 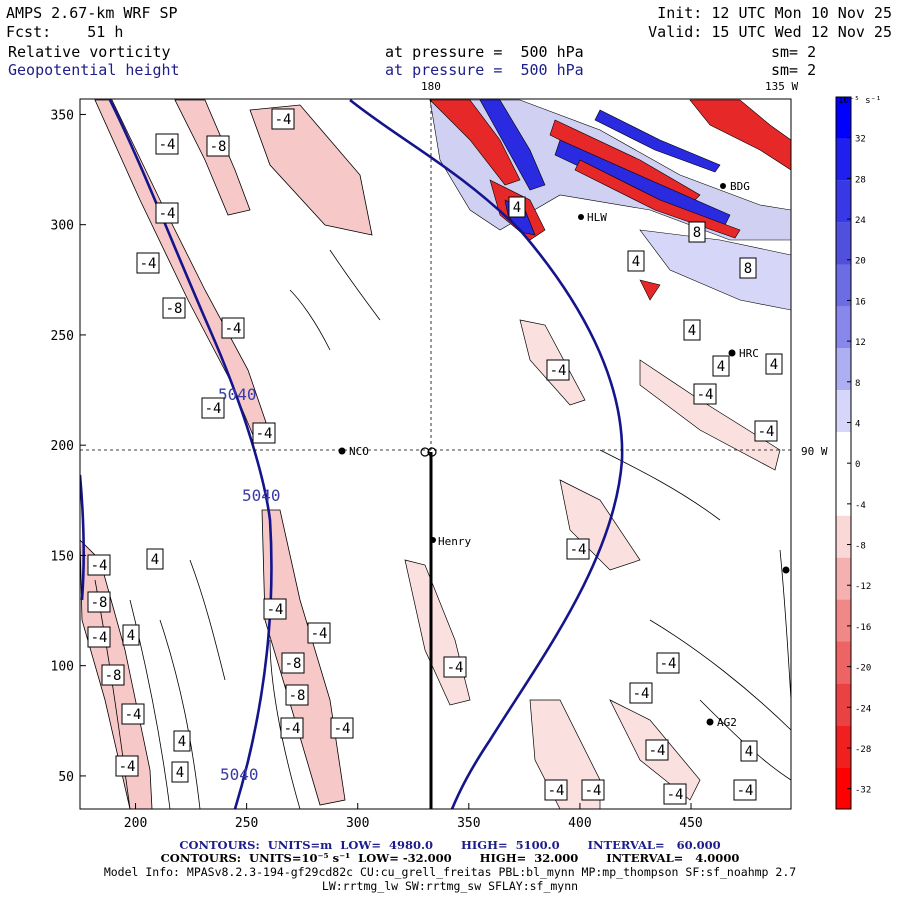 What do you see at coordinates (863, 750) in the screenshot?
I see `colorbar-tick-label: -28` at bounding box center [863, 750].